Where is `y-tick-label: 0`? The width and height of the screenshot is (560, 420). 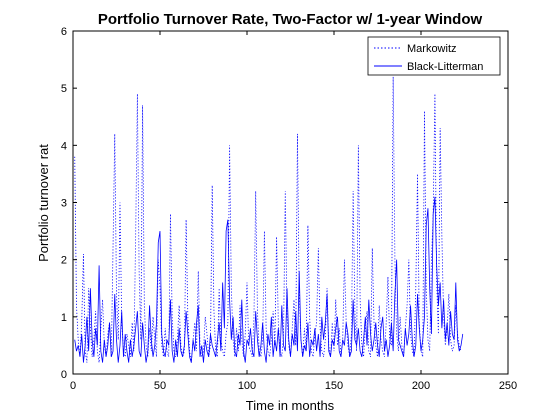
y-tick-label: 0 is located at coordinates (64, 375).